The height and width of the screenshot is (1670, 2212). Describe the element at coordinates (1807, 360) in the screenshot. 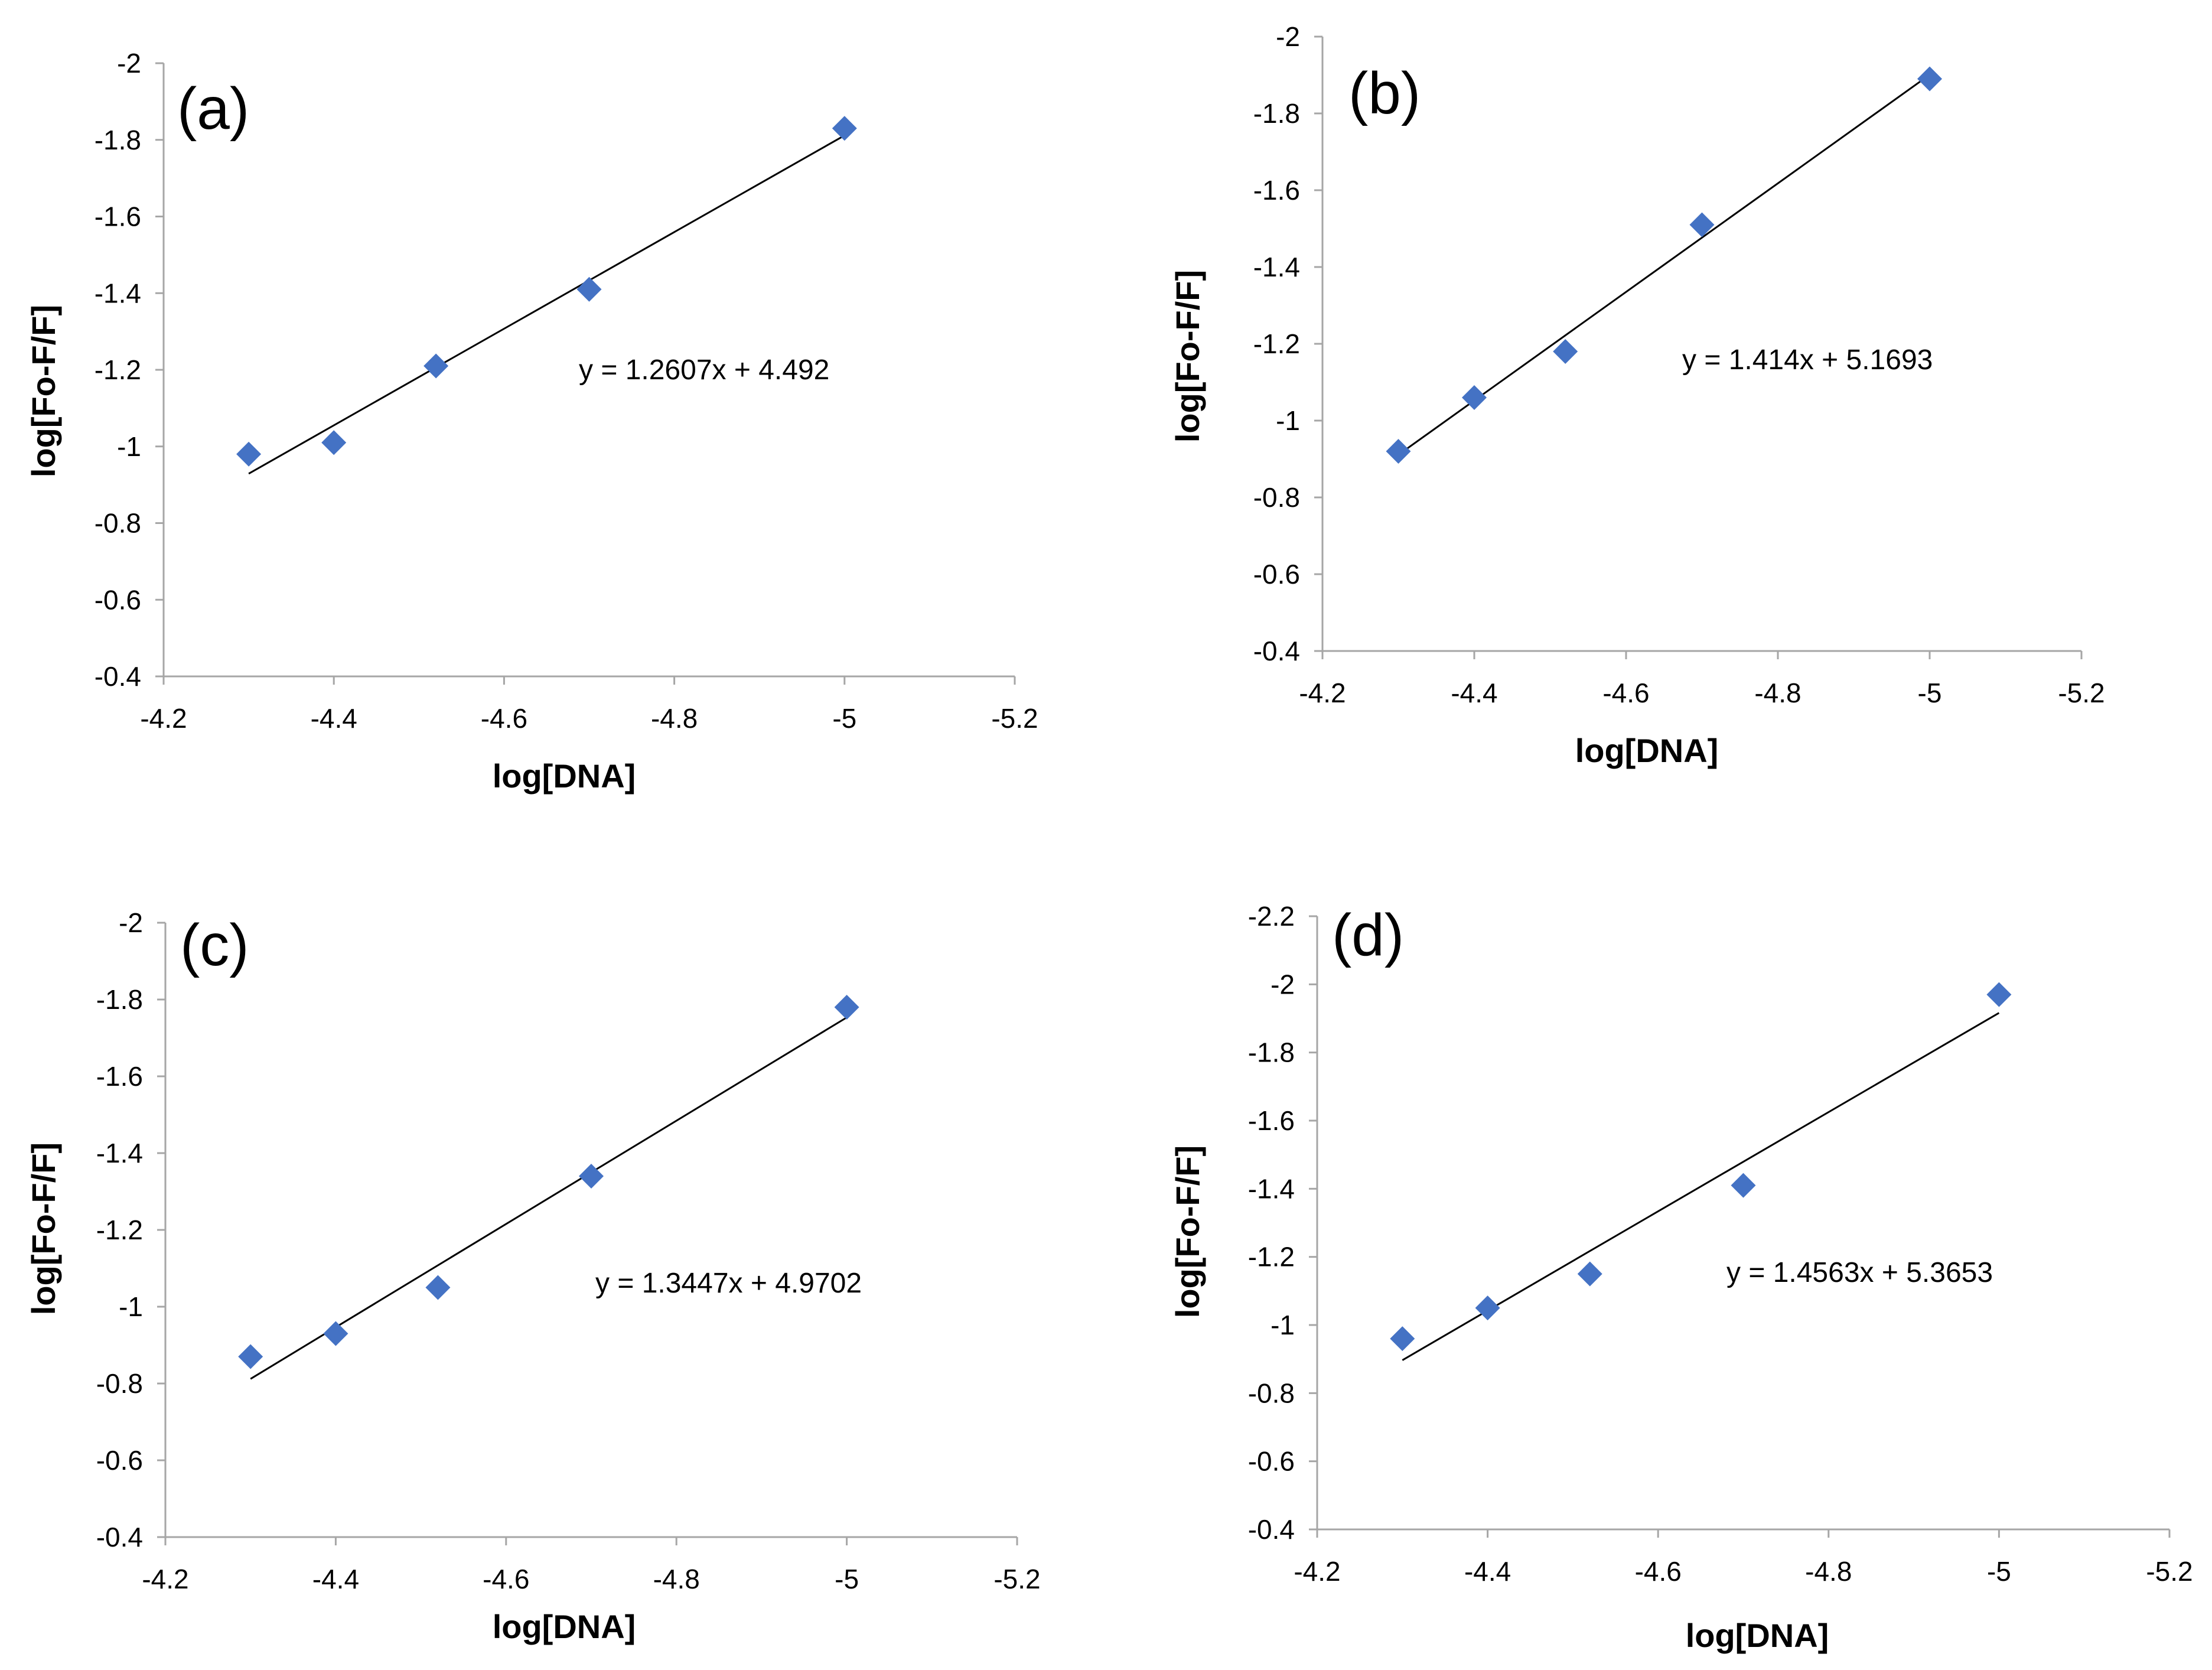

I see `trendline-equation: y = 1.414x + 5.1693` at that location.